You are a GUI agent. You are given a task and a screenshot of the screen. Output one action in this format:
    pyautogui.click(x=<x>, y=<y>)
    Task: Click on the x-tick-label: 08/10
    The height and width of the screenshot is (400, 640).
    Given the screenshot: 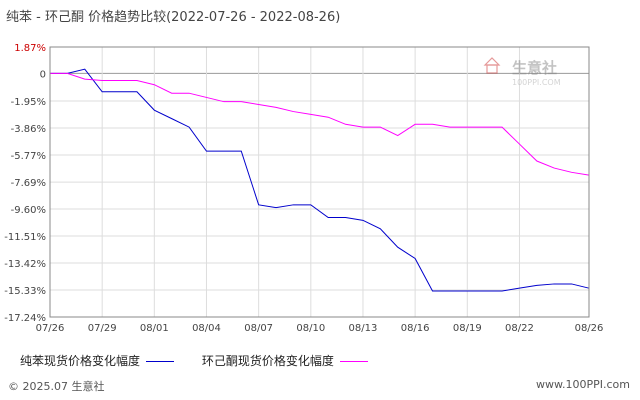 What is the action you would take?
    pyautogui.click(x=310, y=328)
    